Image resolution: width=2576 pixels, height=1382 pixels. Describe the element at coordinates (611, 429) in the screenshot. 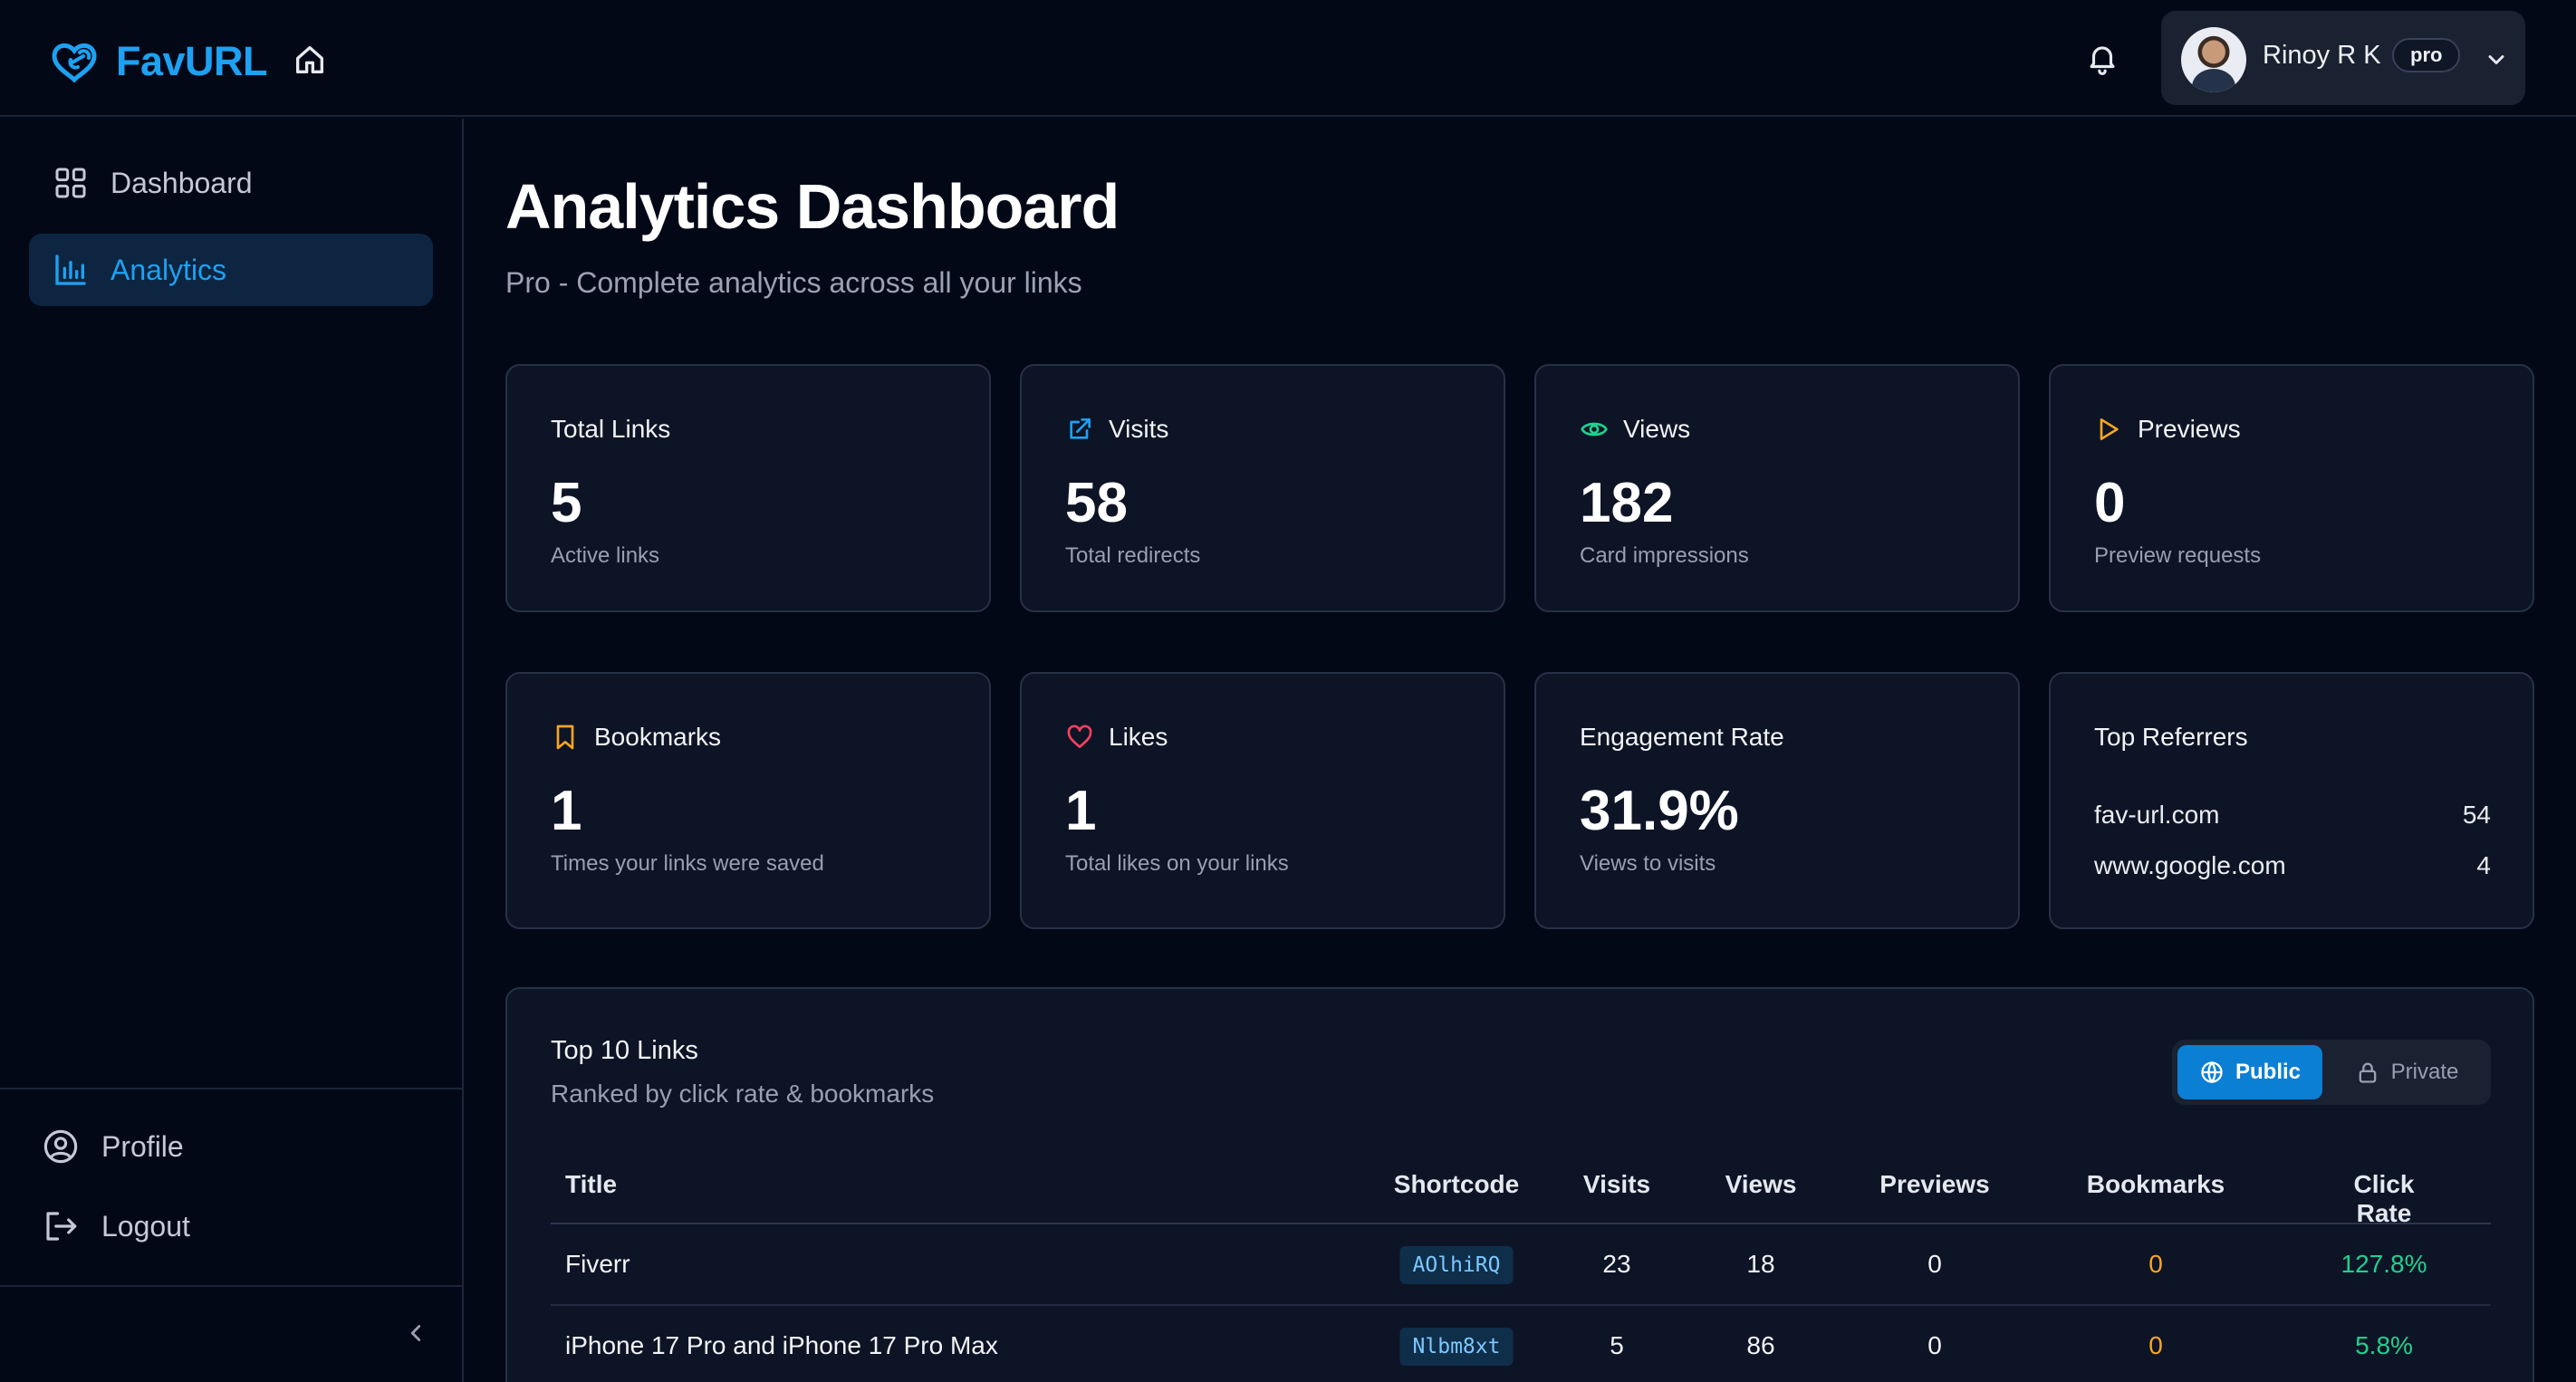

I see `card-title: Total Links` at that location.